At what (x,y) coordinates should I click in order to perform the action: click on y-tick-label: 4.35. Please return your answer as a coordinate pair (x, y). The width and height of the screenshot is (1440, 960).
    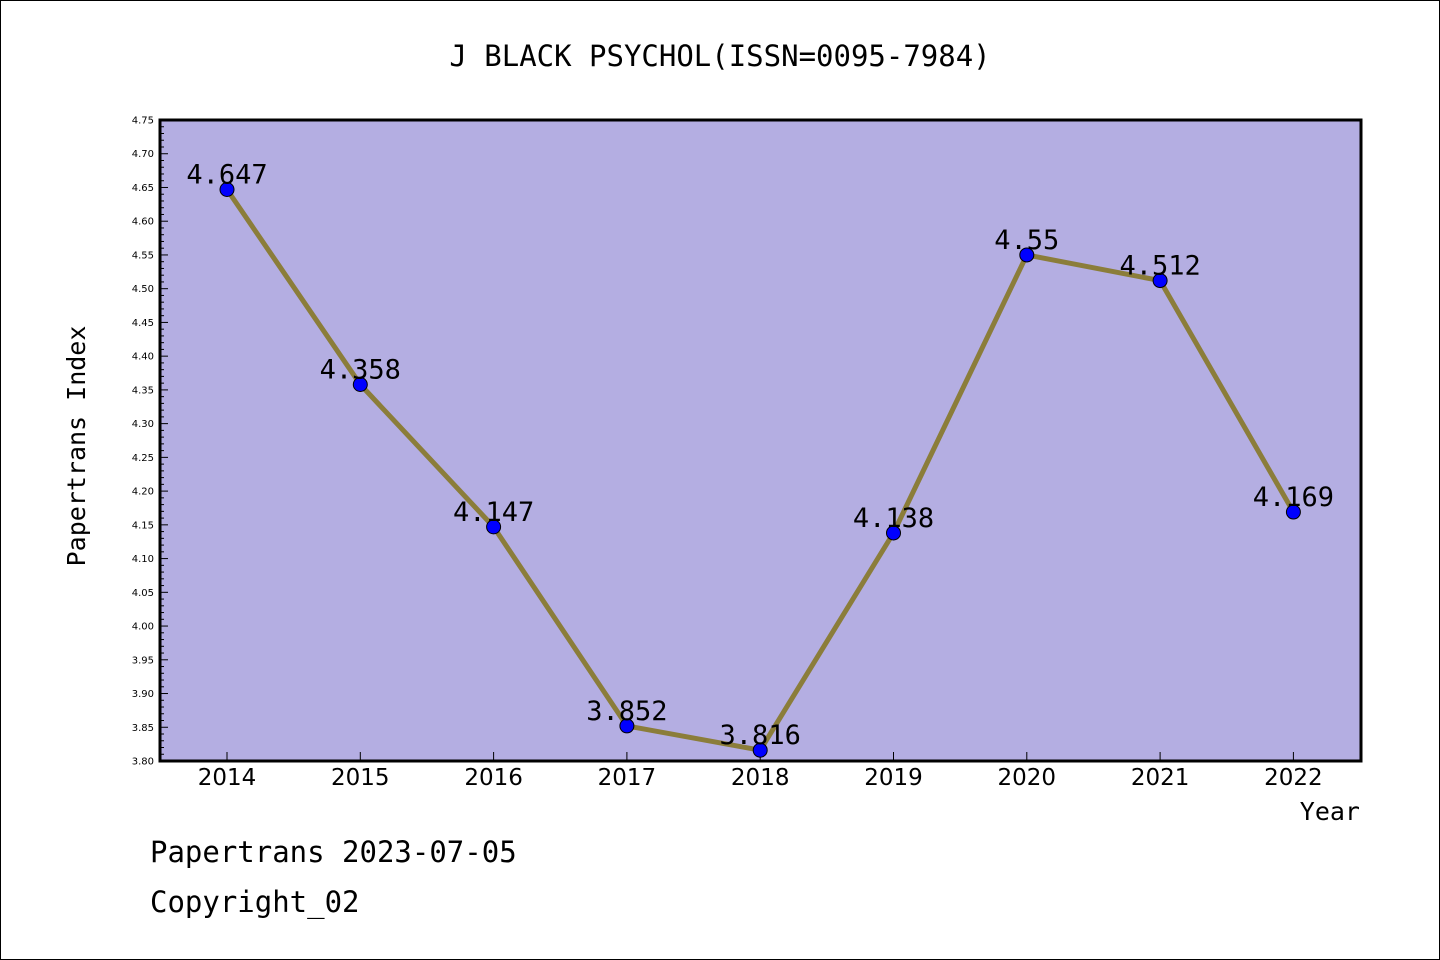
    Looking at the image, I should click on (143, 390).